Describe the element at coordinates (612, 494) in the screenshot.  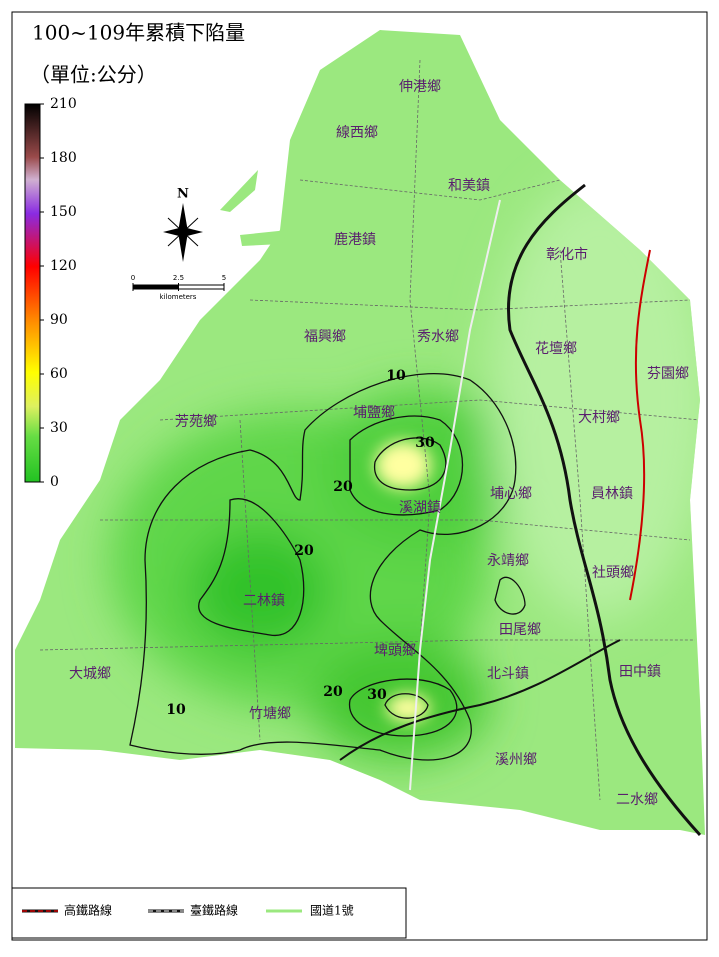
I see `township-label: 員林鎮` at that location.